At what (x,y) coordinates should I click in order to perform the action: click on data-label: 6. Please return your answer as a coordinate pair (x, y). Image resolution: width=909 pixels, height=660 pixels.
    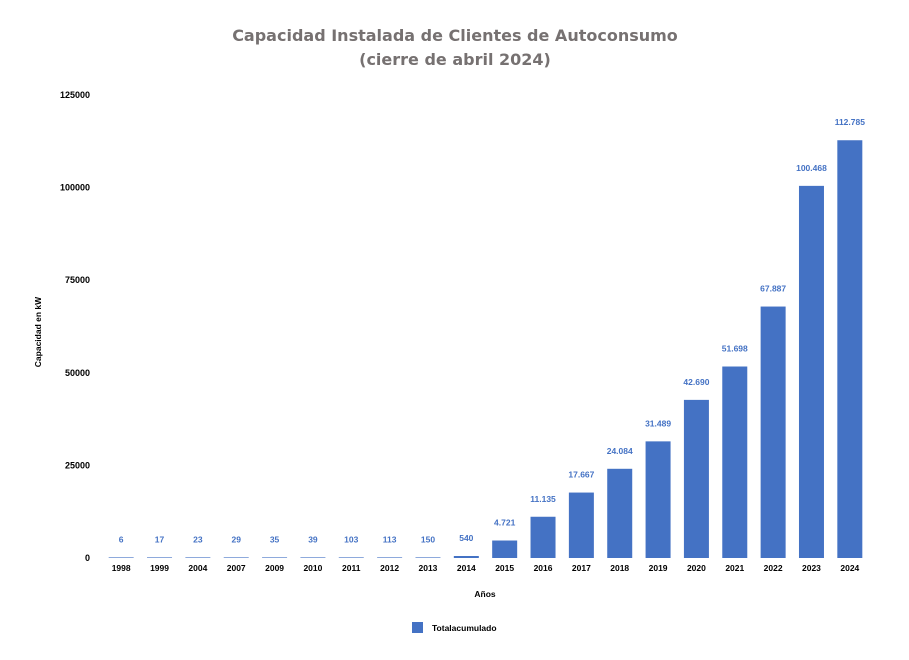
    Looking at the image, I should click on (121, 539).